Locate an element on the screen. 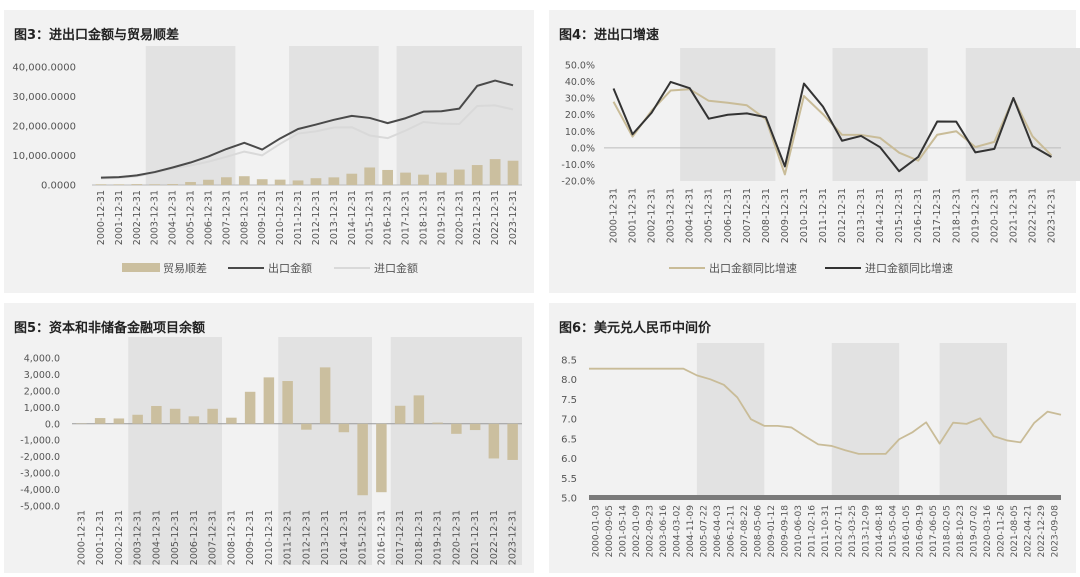 The height and width of the screenshot is (577, 1080). y-tick-label: 50.0% is located at coordinates (580, 66).